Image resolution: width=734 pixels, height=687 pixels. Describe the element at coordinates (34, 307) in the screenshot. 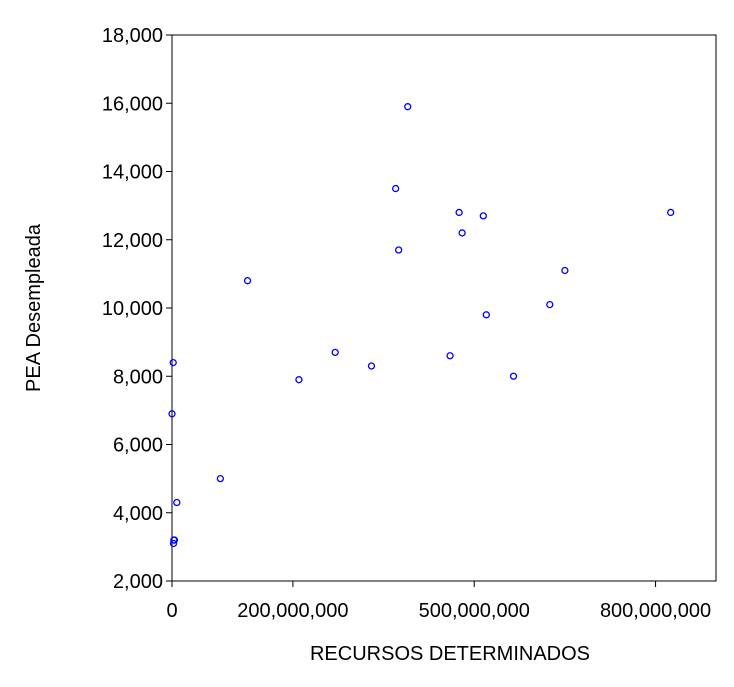

I see `y-axis-label: PEA Desempleada` at that location.